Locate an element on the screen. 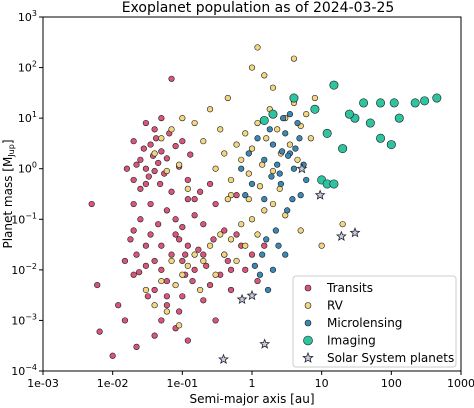 The width and height of the screenshot is (474, 408). y-tick-label: 102 is located at coordinates (27, 67).